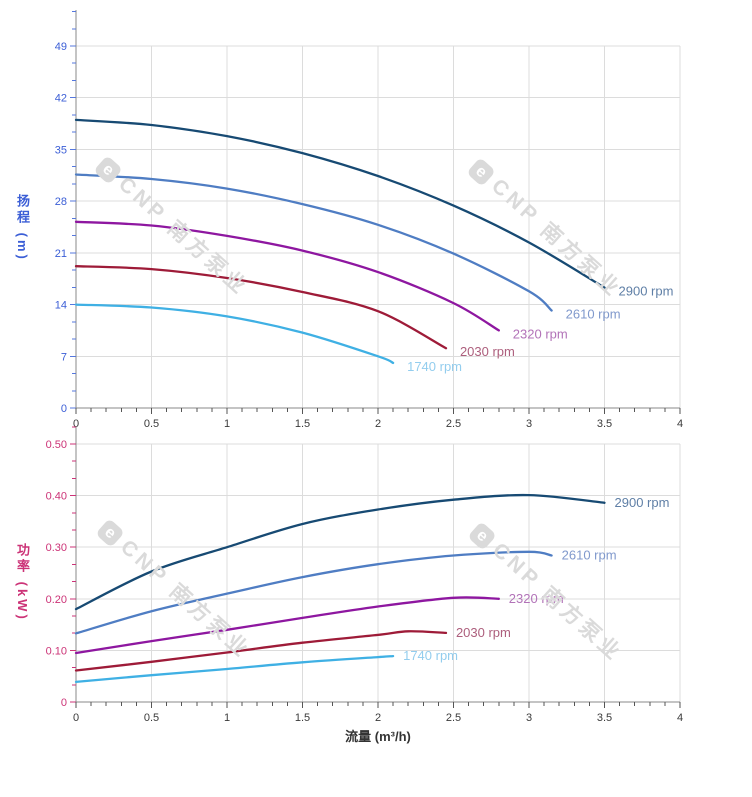 The width and height of the screenshot is (752, 797). I want to click on power-axis-title: 功率 (kW), so click(22, 582).